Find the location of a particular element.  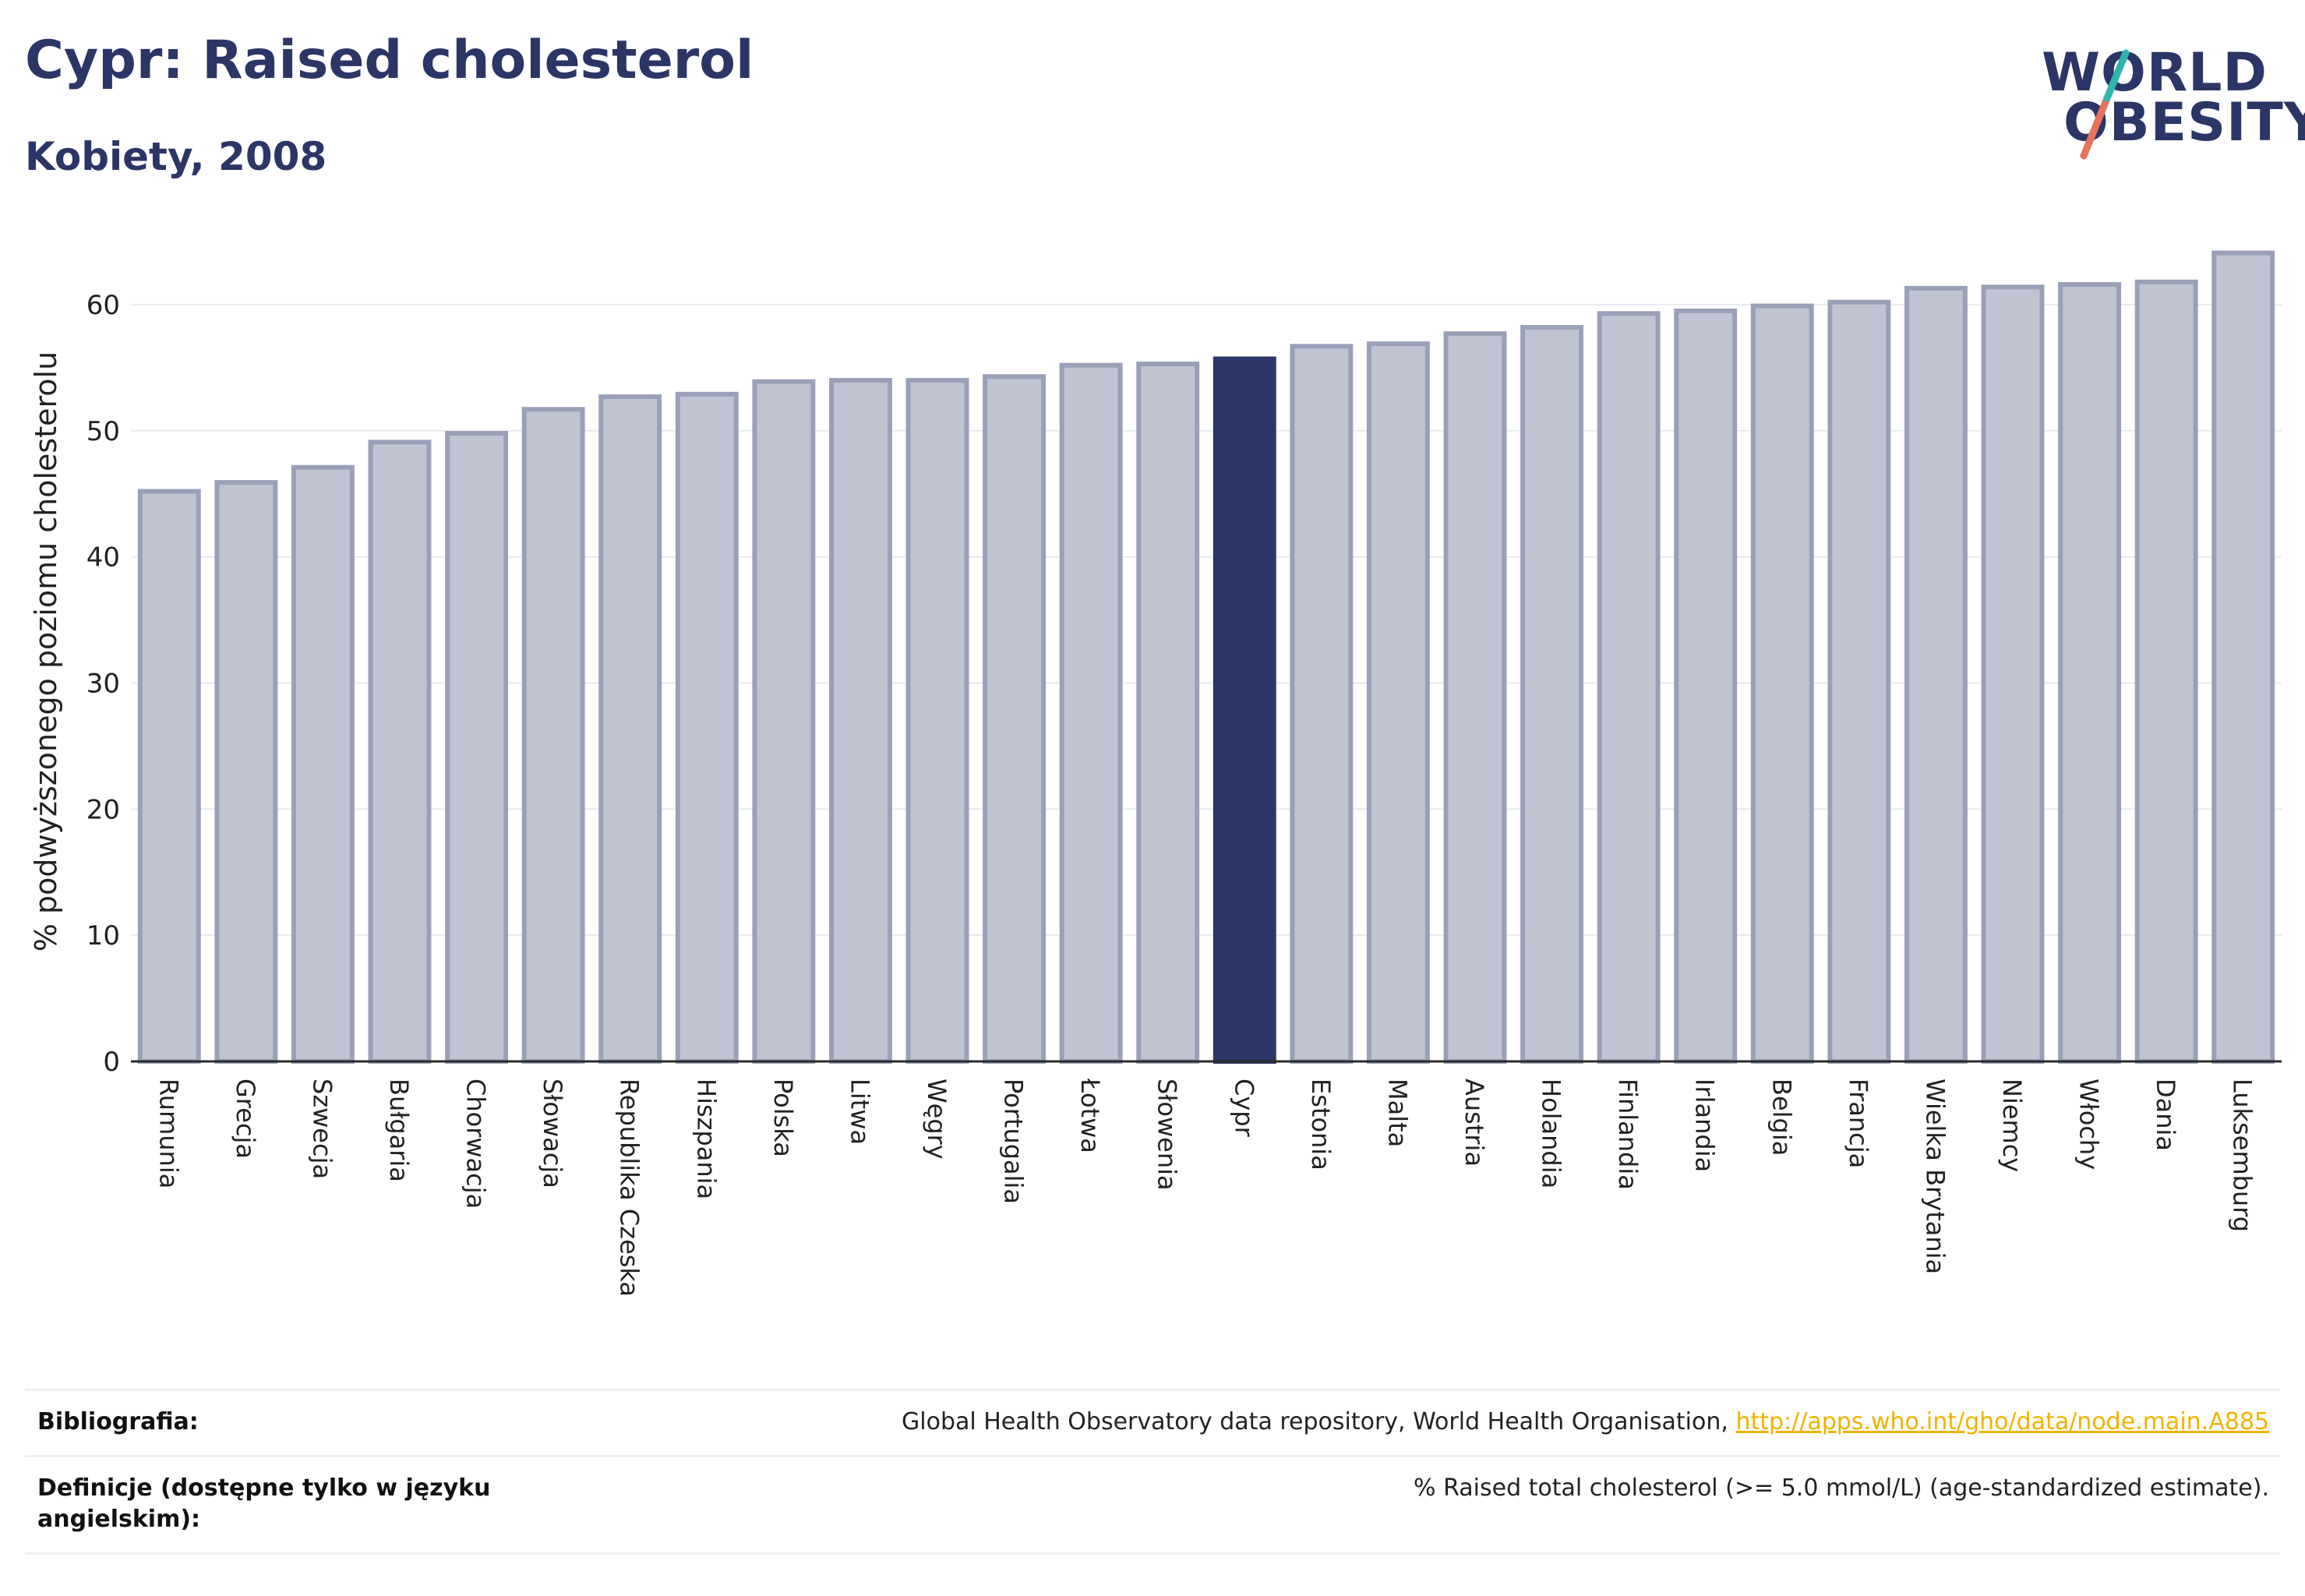

bar-austria is located at coordinates (1475, 697).